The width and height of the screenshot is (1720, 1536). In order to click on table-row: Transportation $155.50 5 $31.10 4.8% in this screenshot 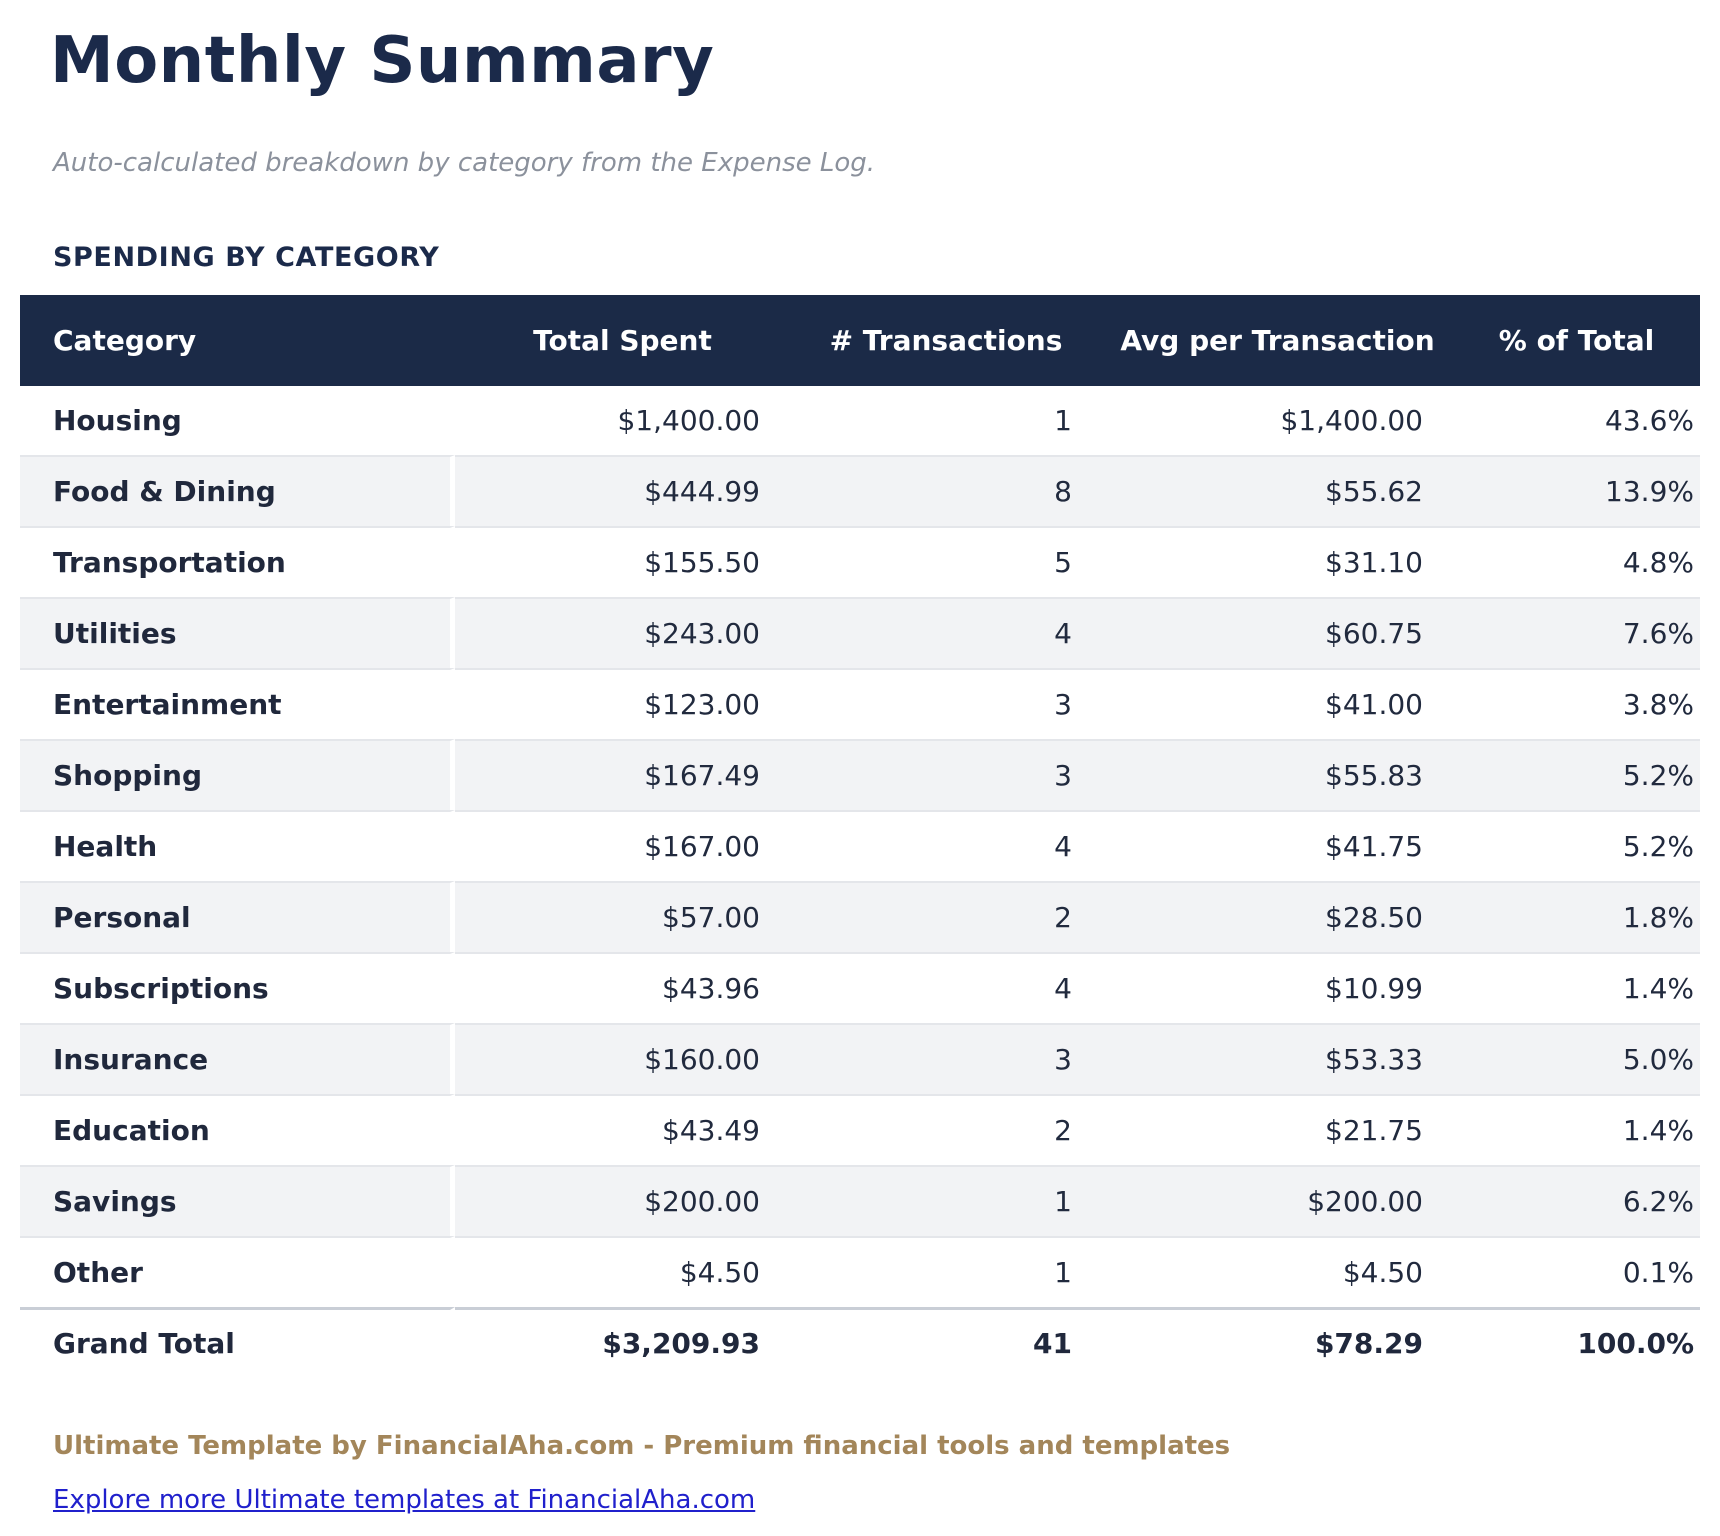, I will do `click(860, 562)`.